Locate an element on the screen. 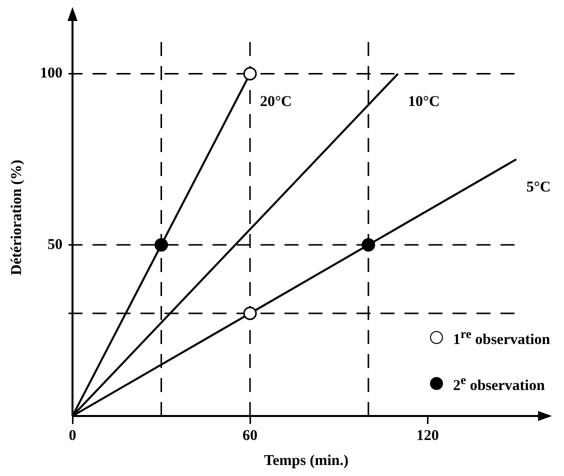 Image resolution: width=564 pixels, height=476 pixels. series-label: 5°C is located at coordinates (538, 187).